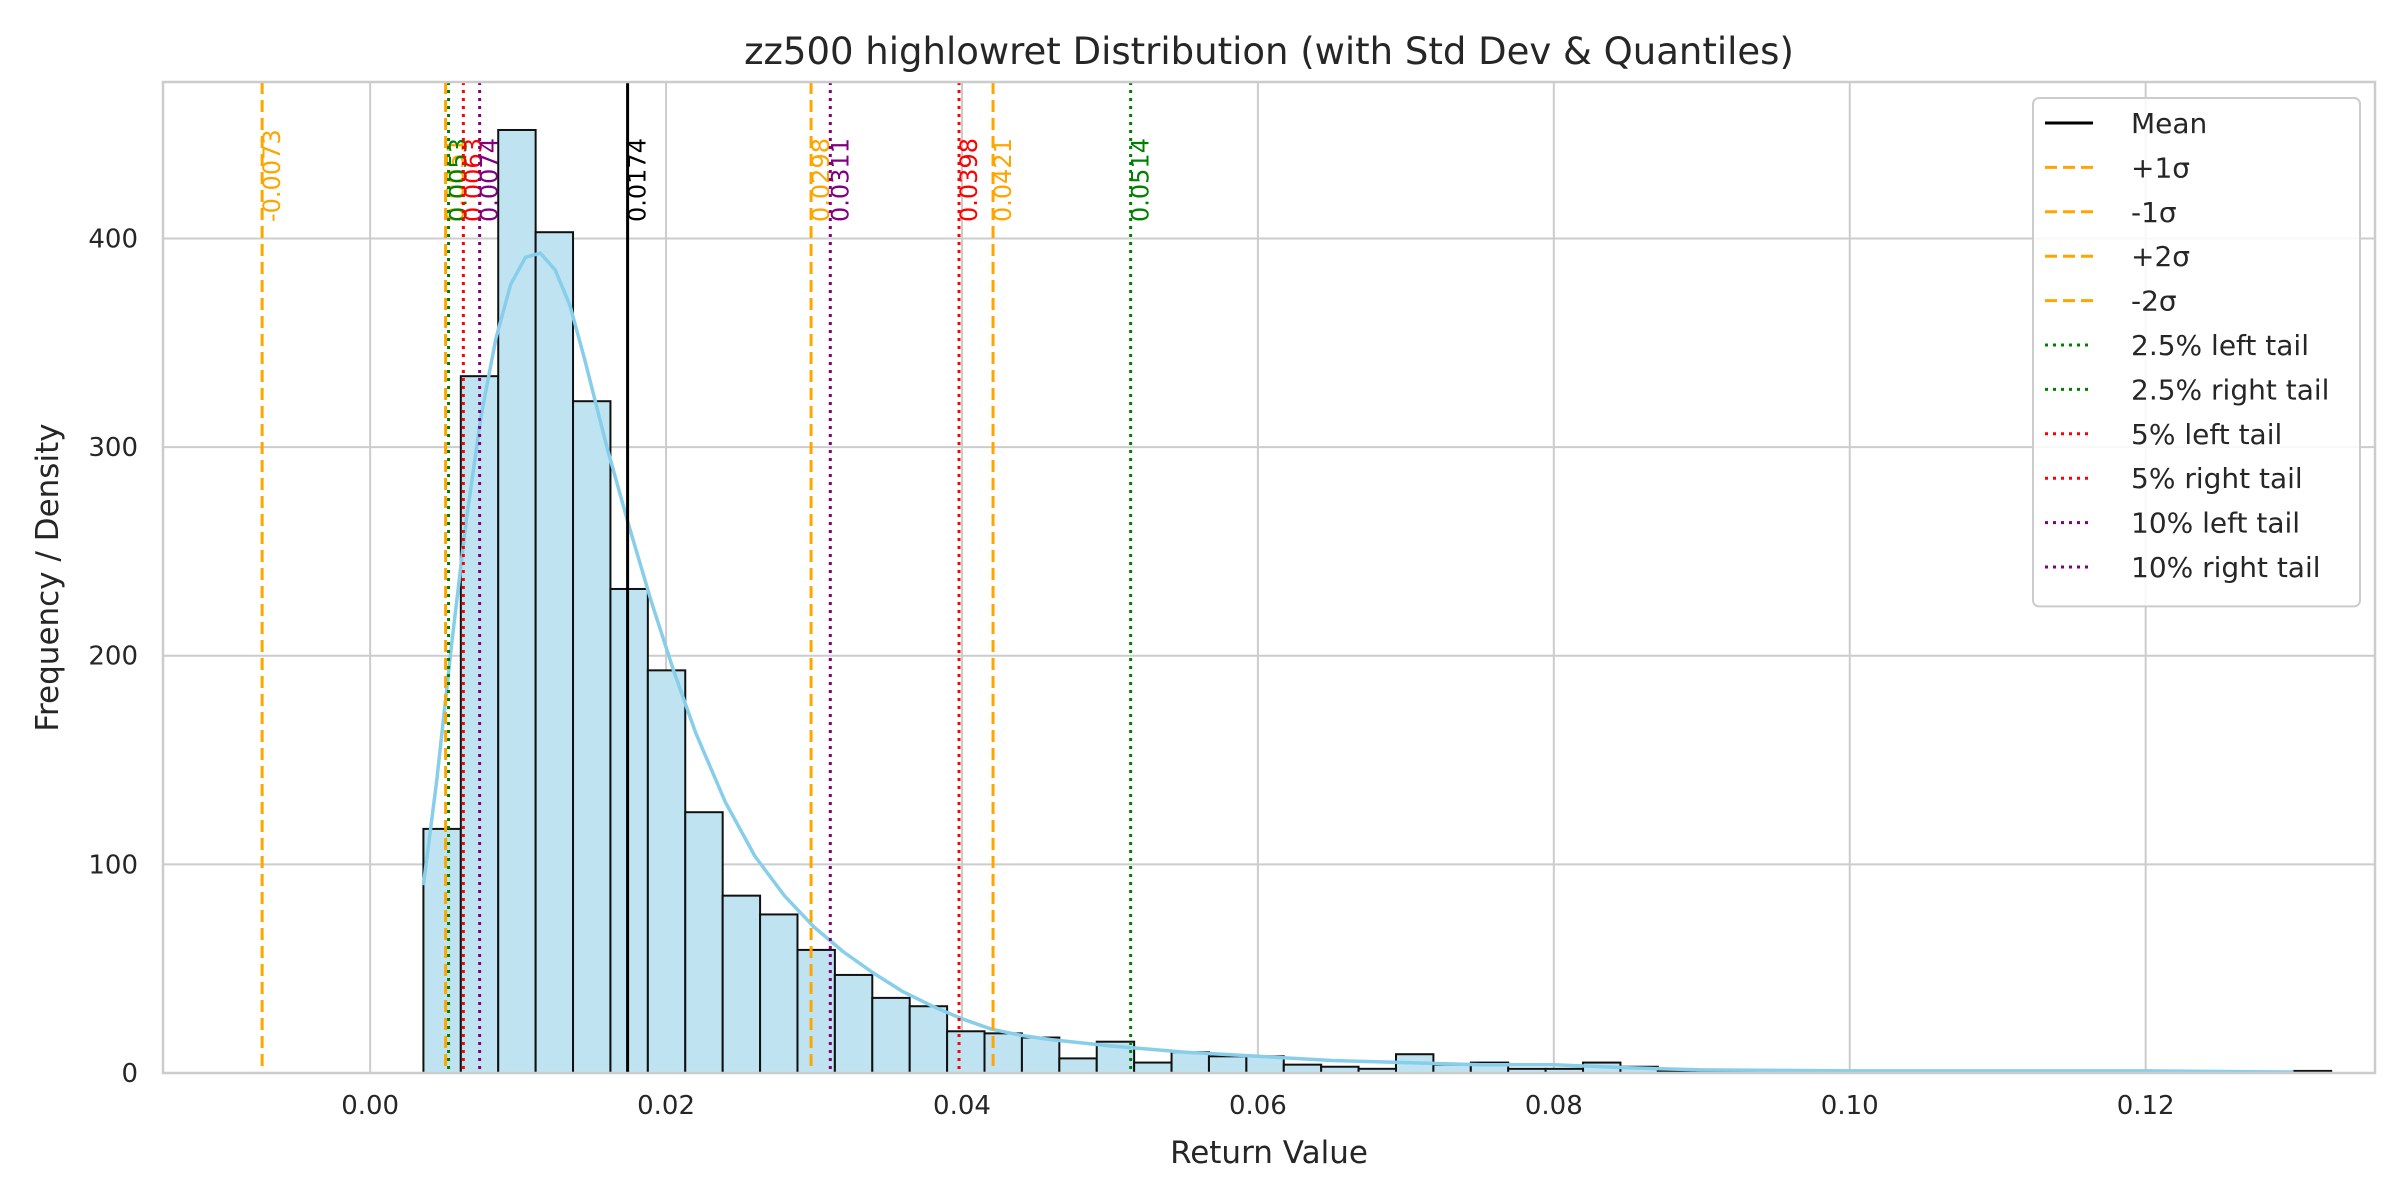 Image resolution: width=2400 pixels, height=1200 pixels. Describe the element at coordinates (2160, 167) in the screenshot. I see `legend-label: +1σ` at that location.